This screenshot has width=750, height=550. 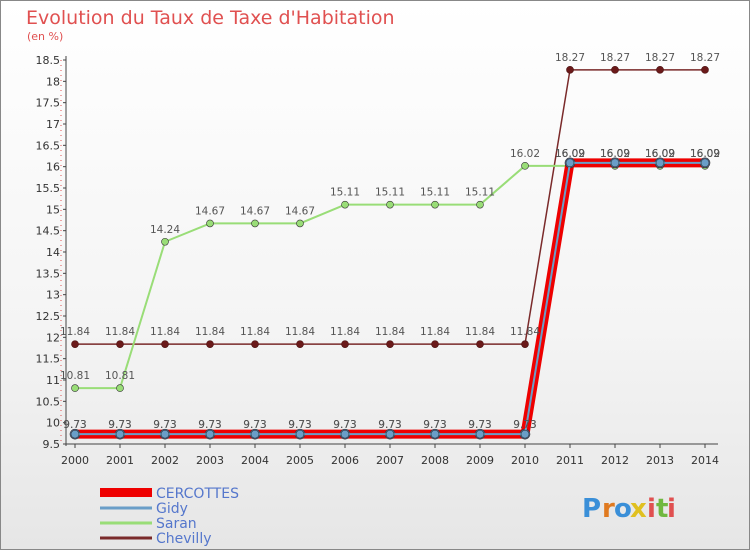 I want to click on x-tick-label: 2002, so click(x=165, y=460).